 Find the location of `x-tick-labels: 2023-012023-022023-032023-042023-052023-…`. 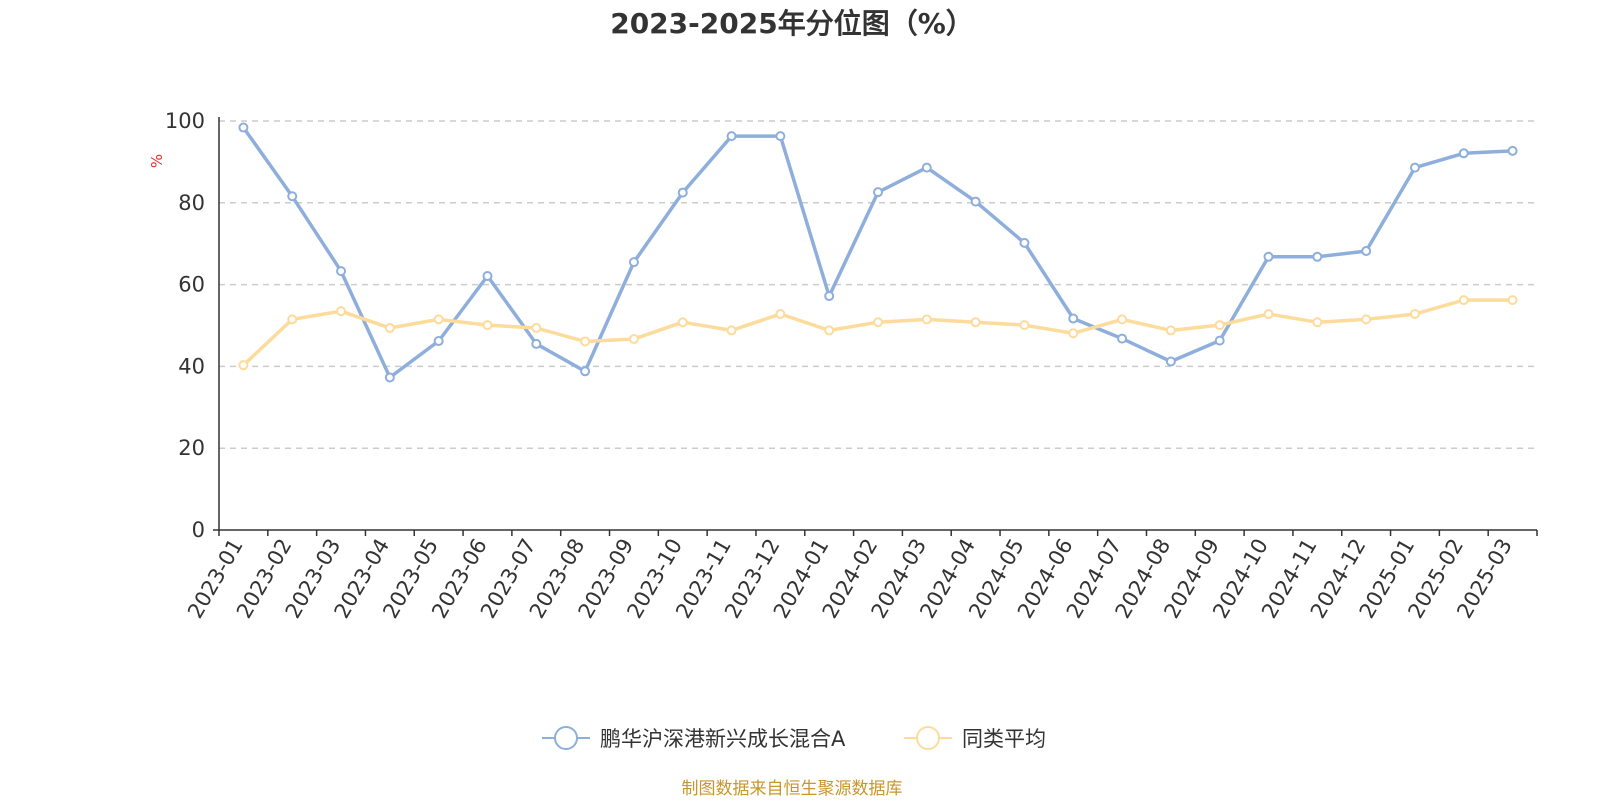

x-tick-labels: 2023-012023-022023-032023-042023-052023-… is located at coordinates (850, 579).